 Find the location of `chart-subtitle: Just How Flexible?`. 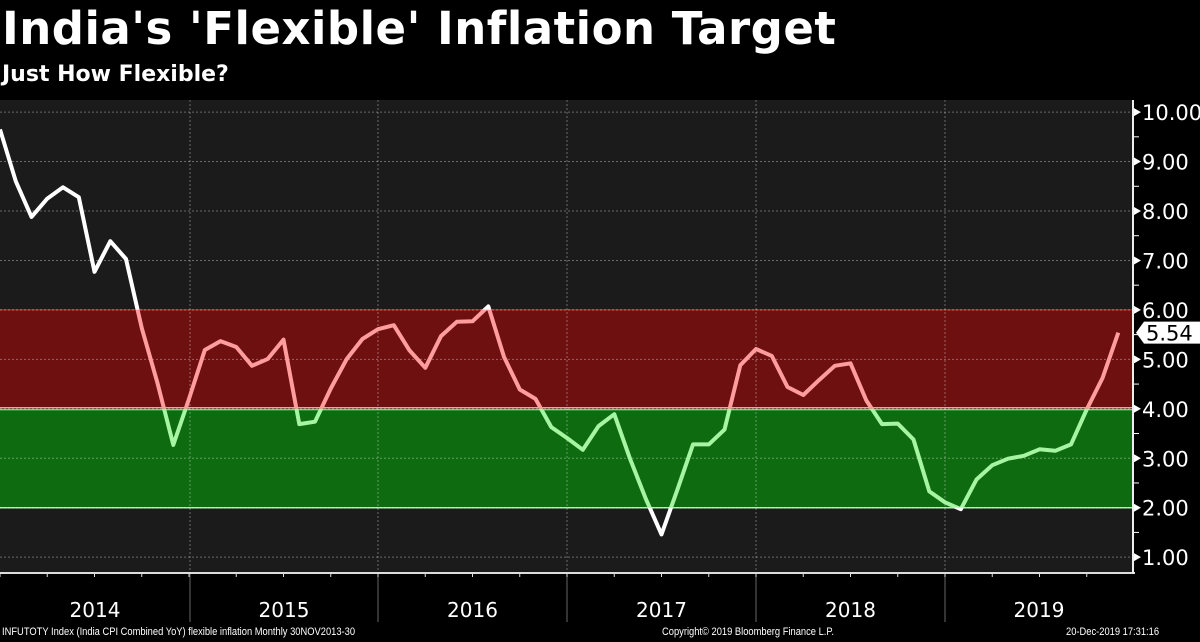

chart-subtitle: Just How Flexible? is located at coordinates (115, 74).